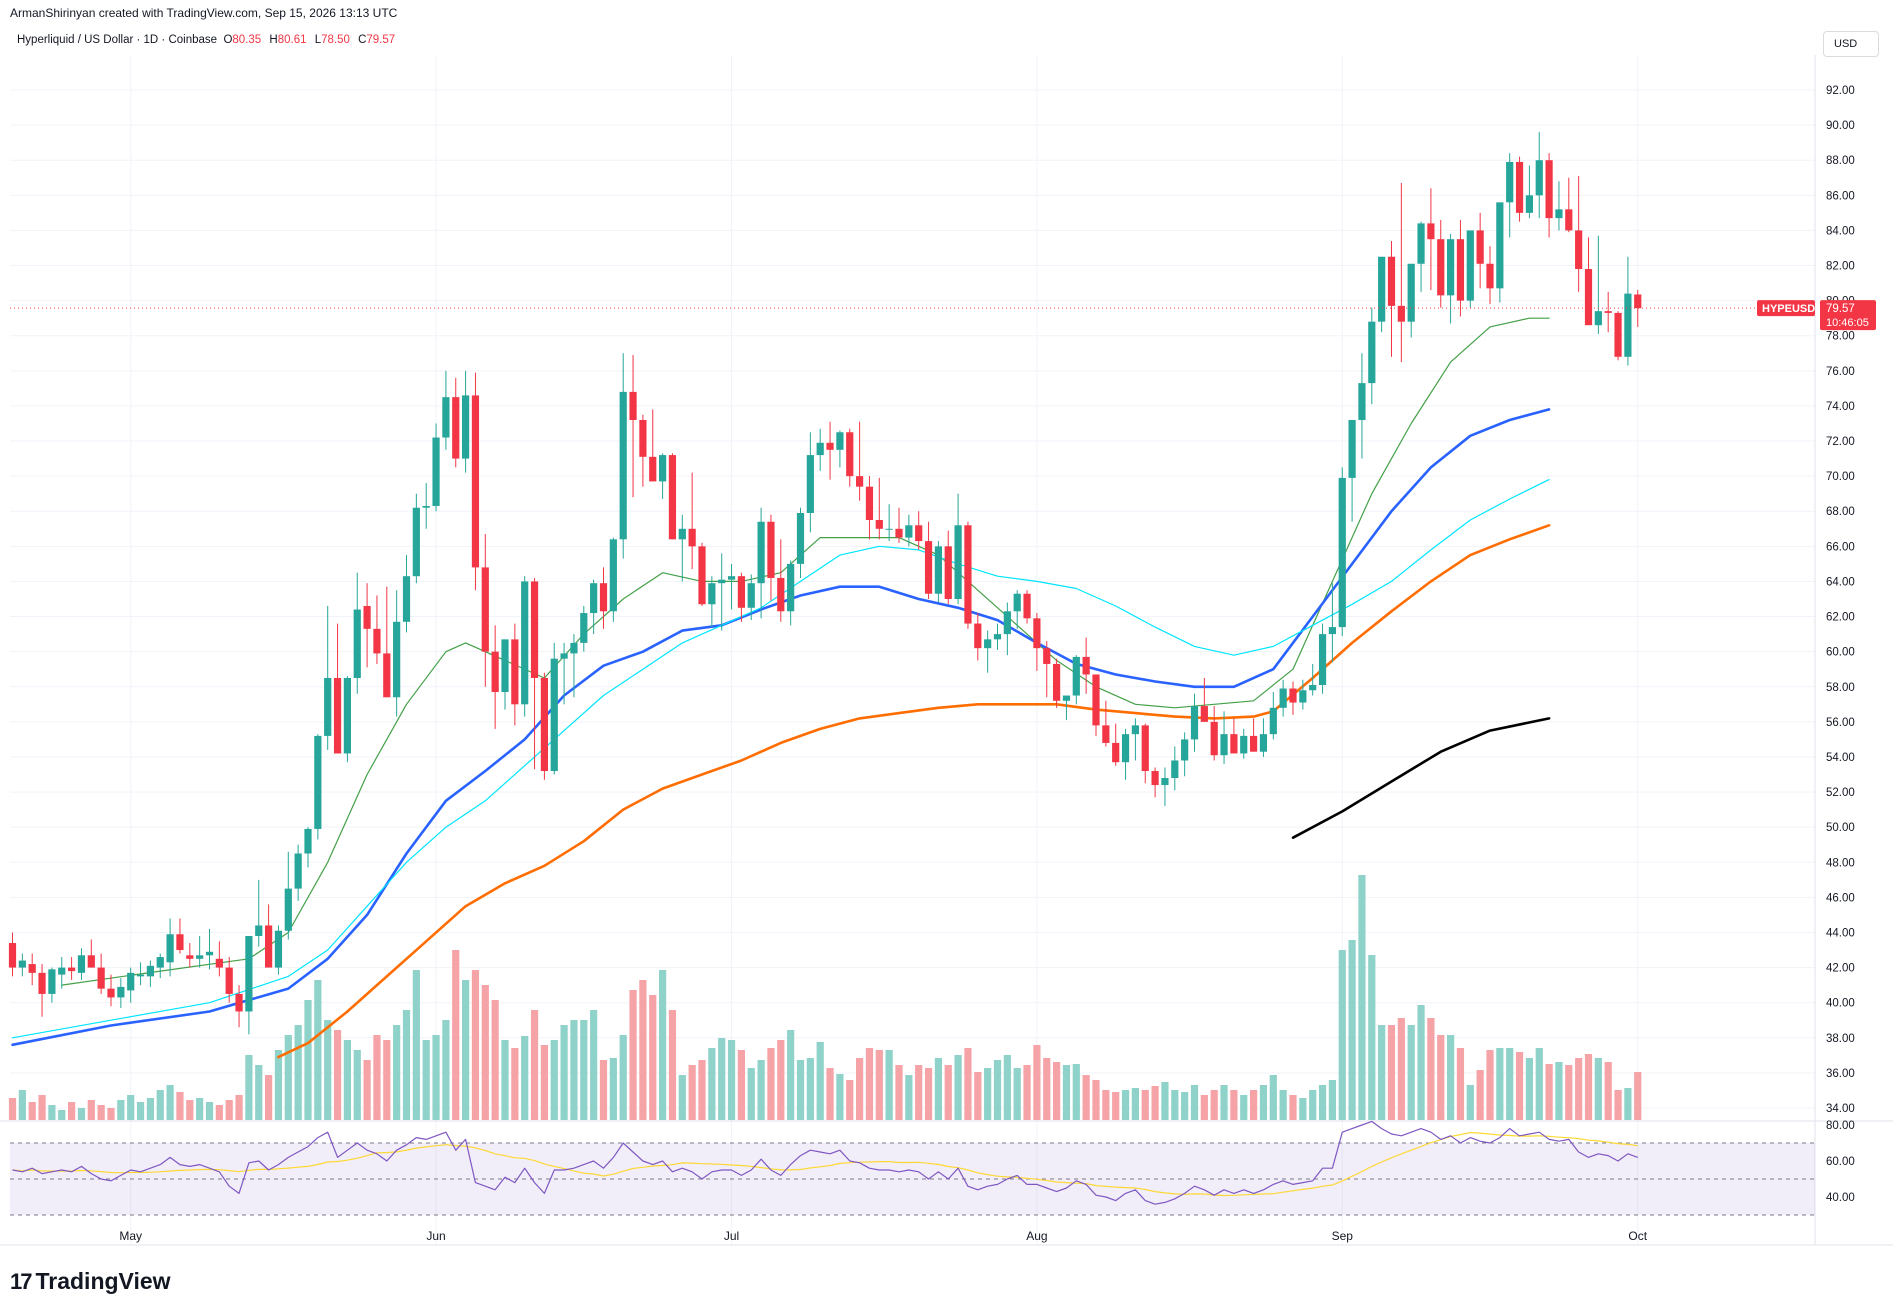 Image resolution: width=1893 pixels, height=1311 pixels. I want to click on price-tick-label: 42.00, so click(1840, 969).